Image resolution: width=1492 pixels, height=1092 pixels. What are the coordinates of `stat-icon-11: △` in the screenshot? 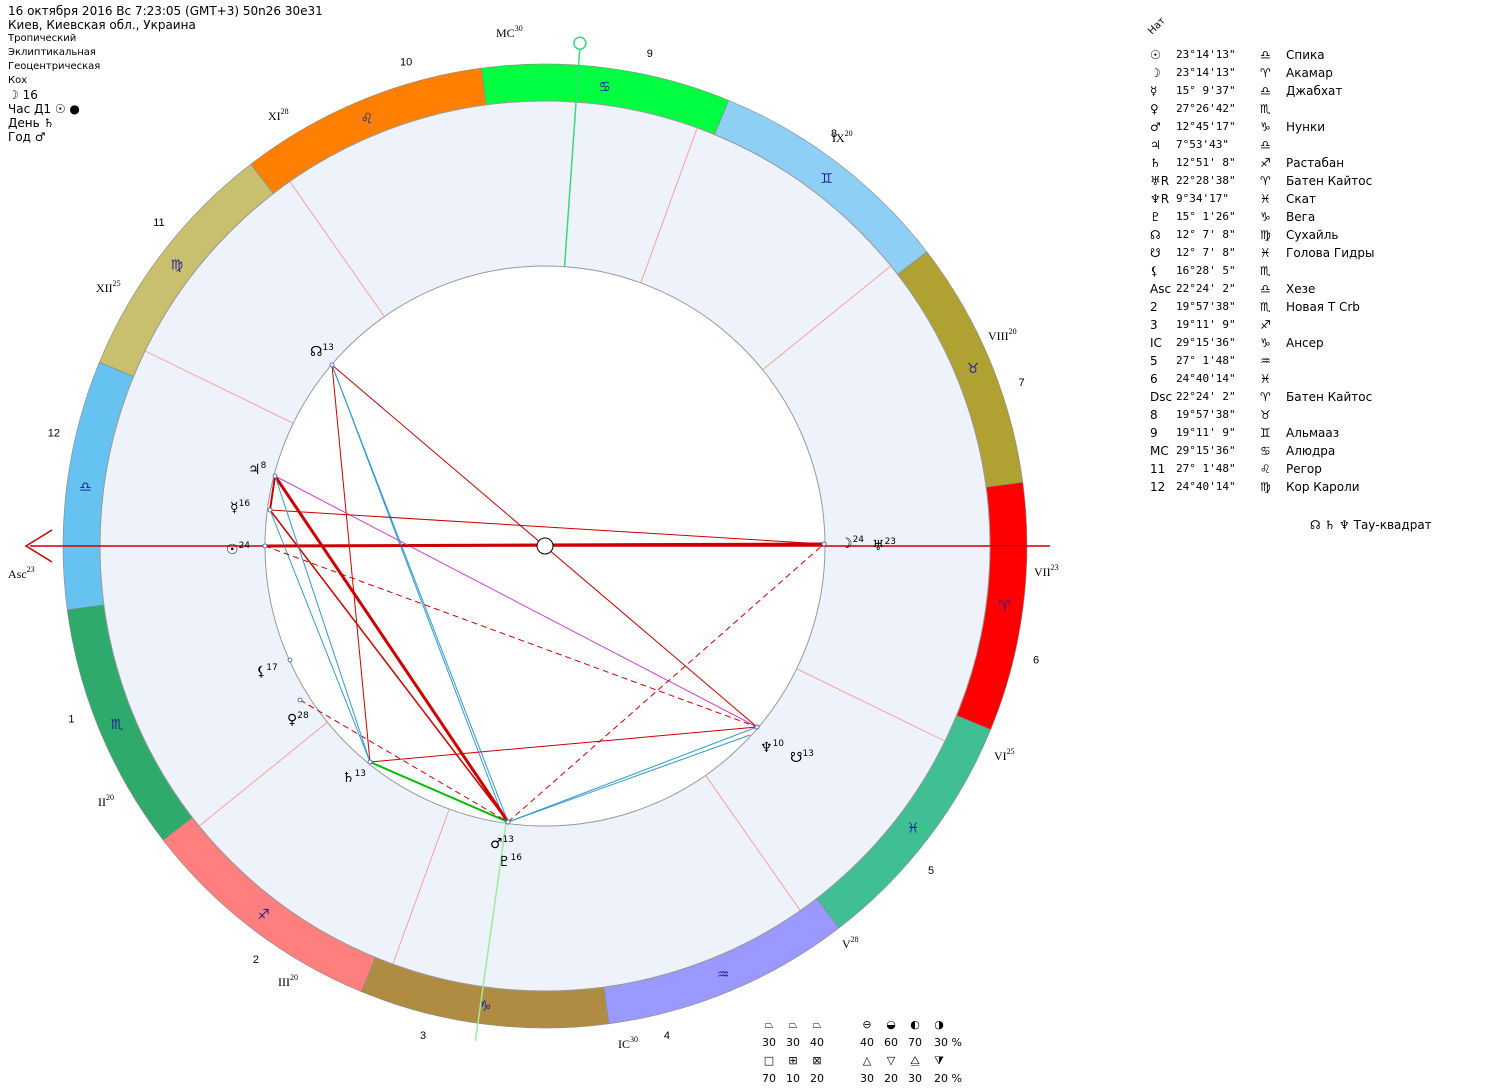 It's located at (867, 1060).